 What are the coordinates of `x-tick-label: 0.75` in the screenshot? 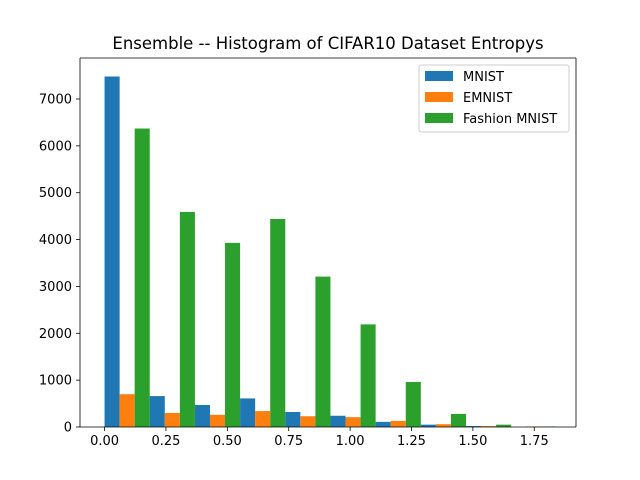 It's located at (288, 441).